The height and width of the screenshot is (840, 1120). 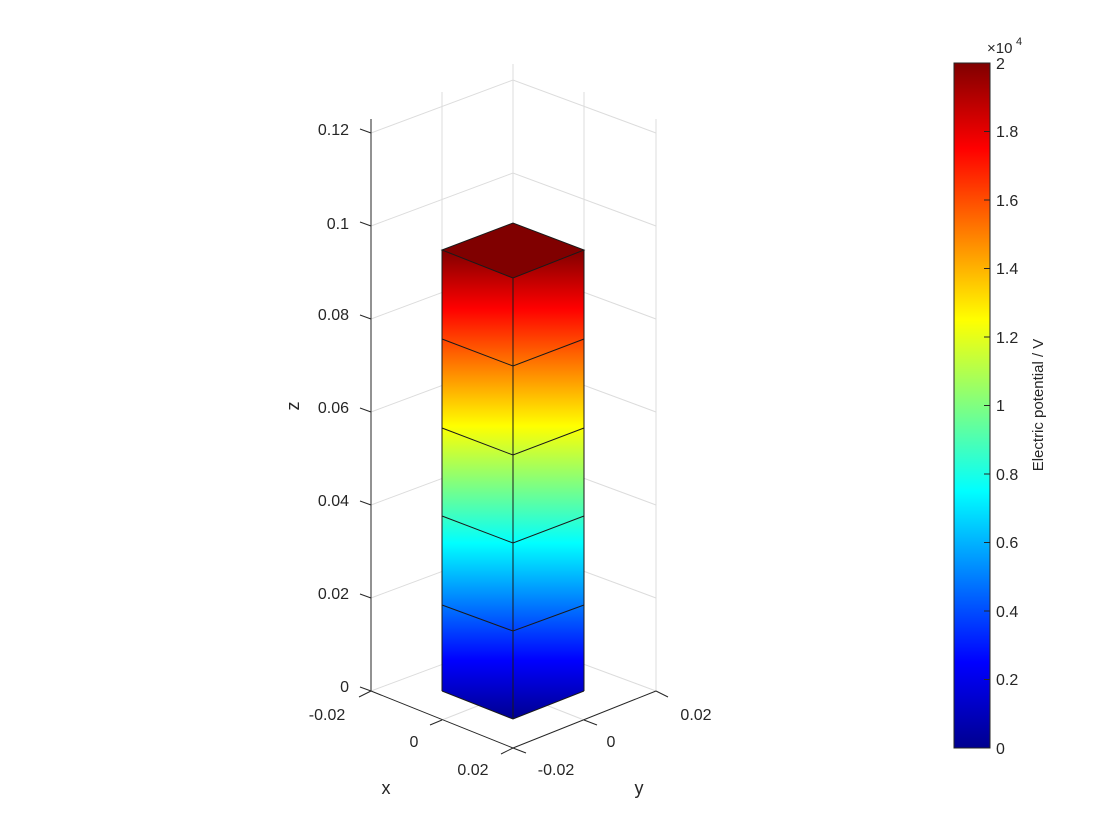 What do you see at coordinates (1007, 543) in the screenshot?
I see `colorbar-tick: 0.6` at bounding box center [1007, 543].